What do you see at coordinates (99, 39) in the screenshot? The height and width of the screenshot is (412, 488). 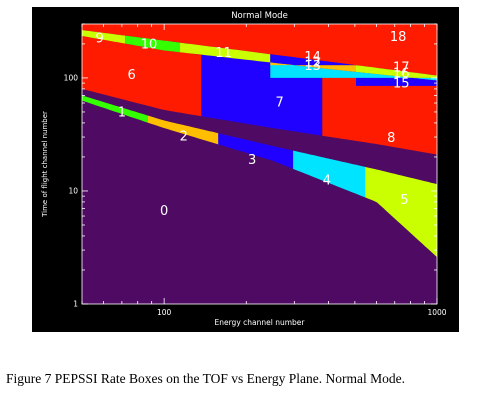 I see `box-label-9: 9` at bounding box center [99, 39].